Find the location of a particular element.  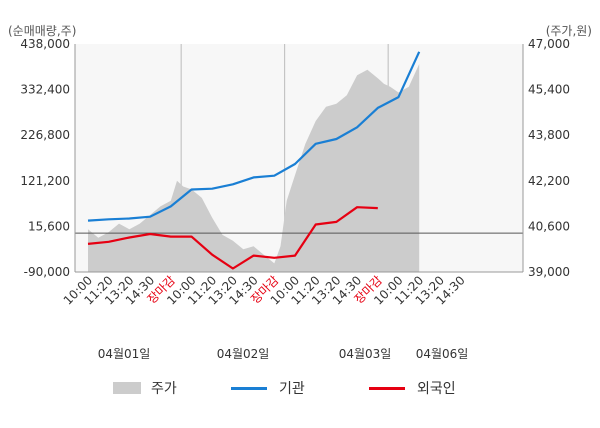

legend-item-price: 주가 is located at coordinates (145, 388).